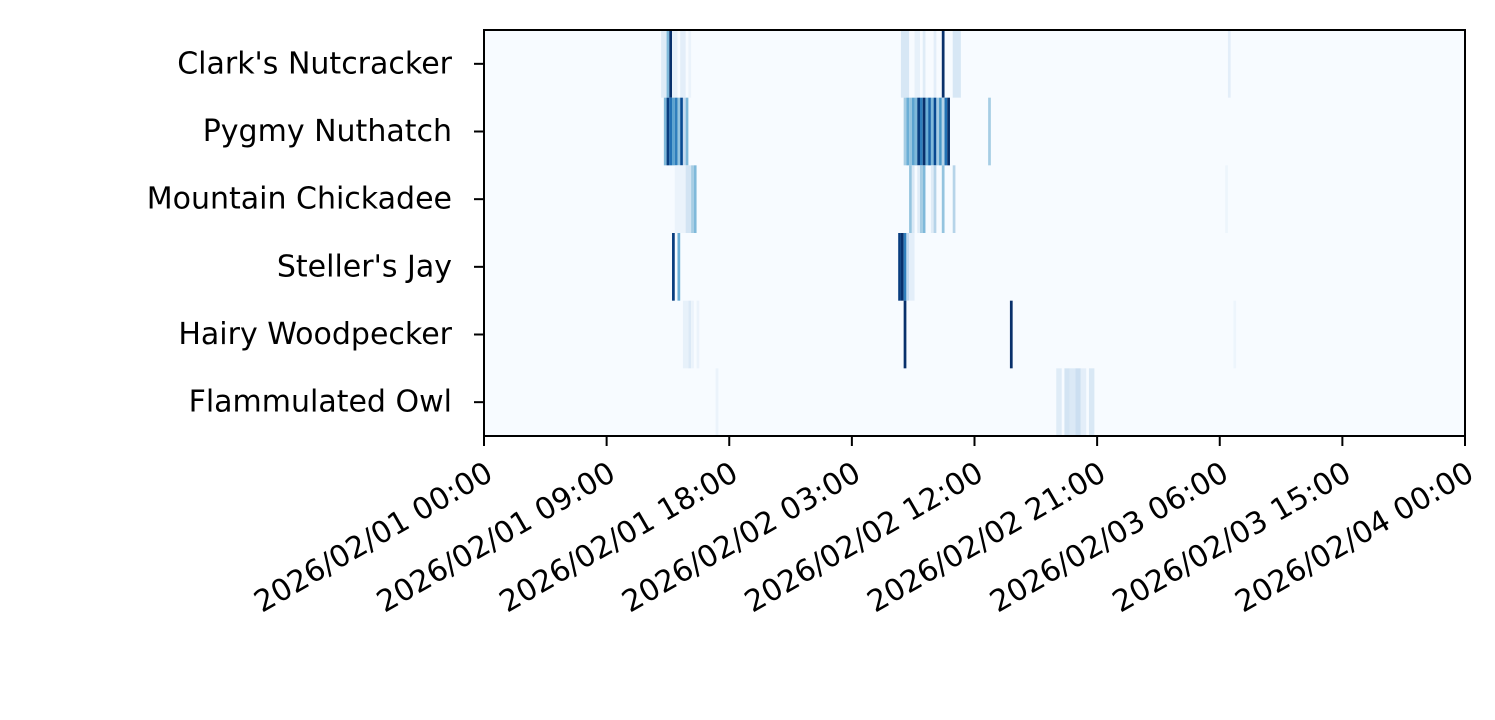  What do you see at coordinates (315, 334) in the screenshot?
I see `y-tick-label: Hairy Woodpecker` at bounding box center [315, 334].